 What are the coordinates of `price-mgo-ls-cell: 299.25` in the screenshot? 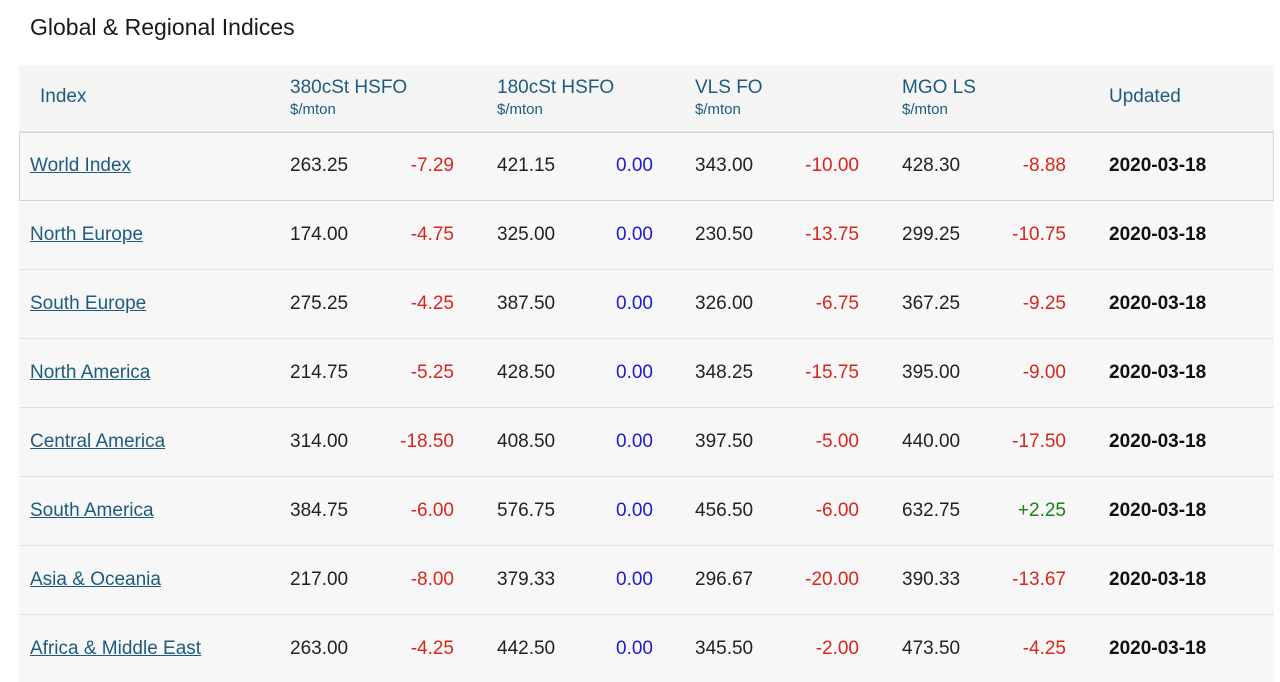 It's located at (931, 235).